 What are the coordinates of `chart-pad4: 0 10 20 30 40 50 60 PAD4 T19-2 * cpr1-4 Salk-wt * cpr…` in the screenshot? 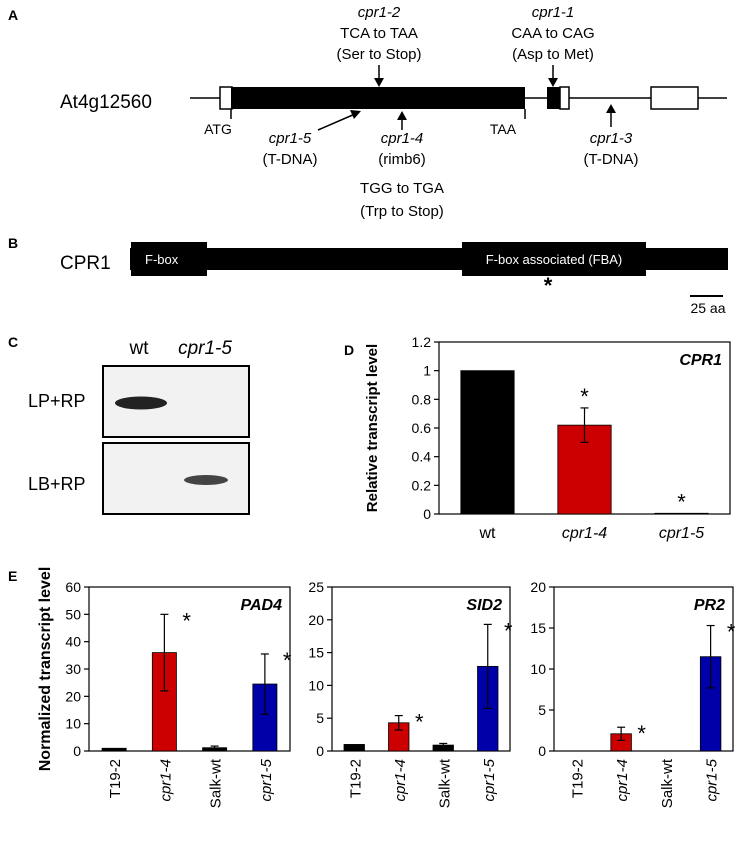 It's located at (164, 687).